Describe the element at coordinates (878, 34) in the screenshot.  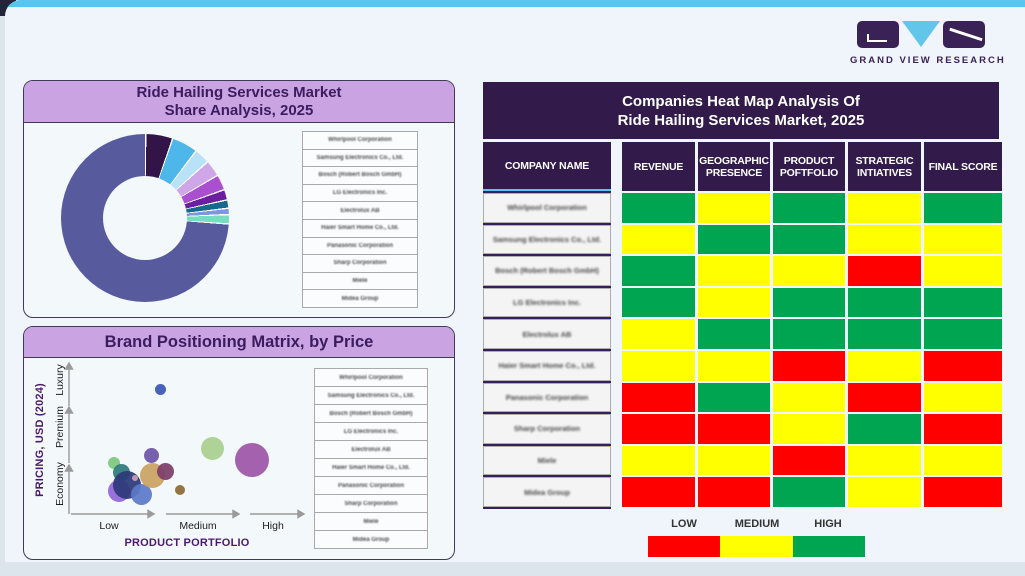
I see `logo-g-block-icon` at that location.